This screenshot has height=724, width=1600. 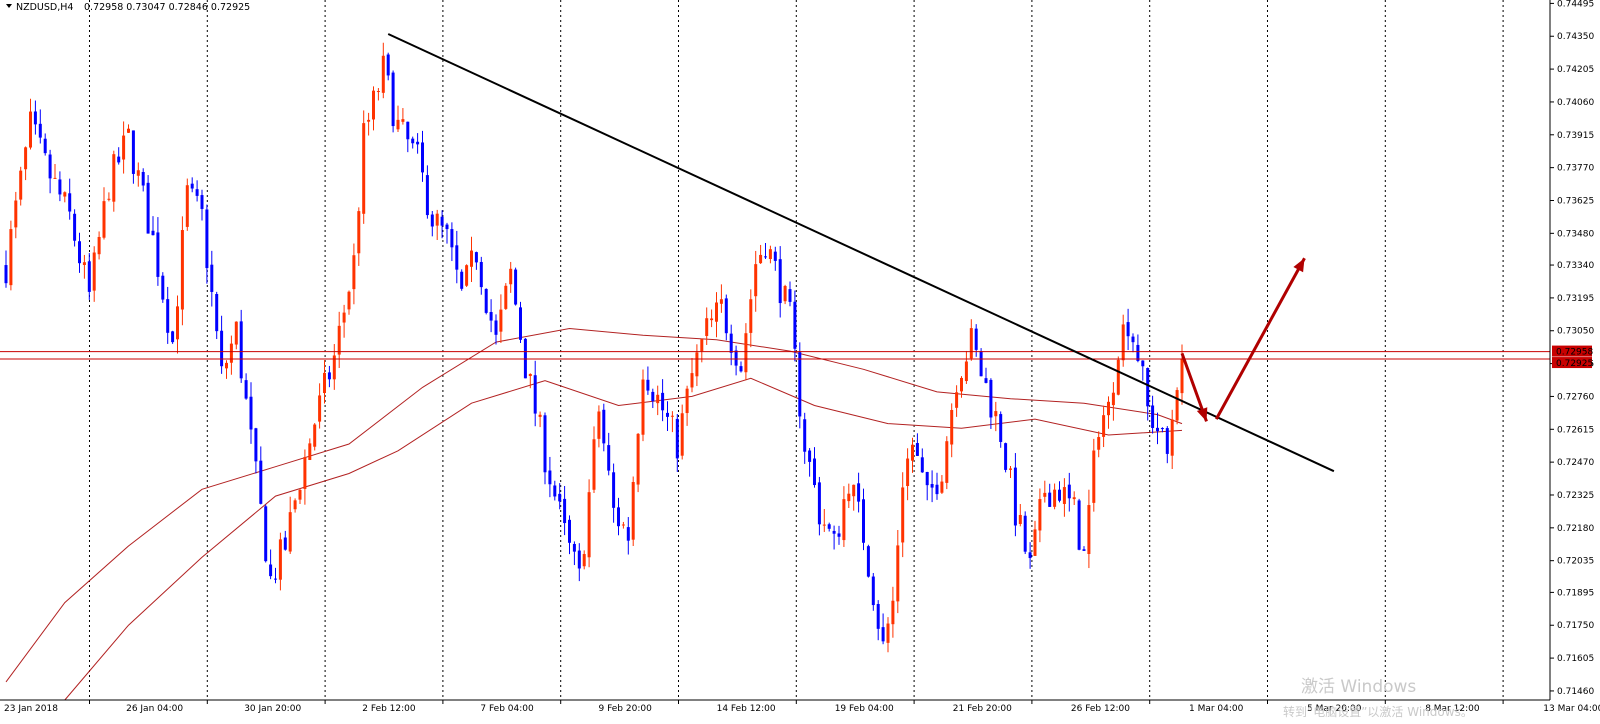 I want to click on y-tick-label: 0.71895, so click(x=1575, y=593).